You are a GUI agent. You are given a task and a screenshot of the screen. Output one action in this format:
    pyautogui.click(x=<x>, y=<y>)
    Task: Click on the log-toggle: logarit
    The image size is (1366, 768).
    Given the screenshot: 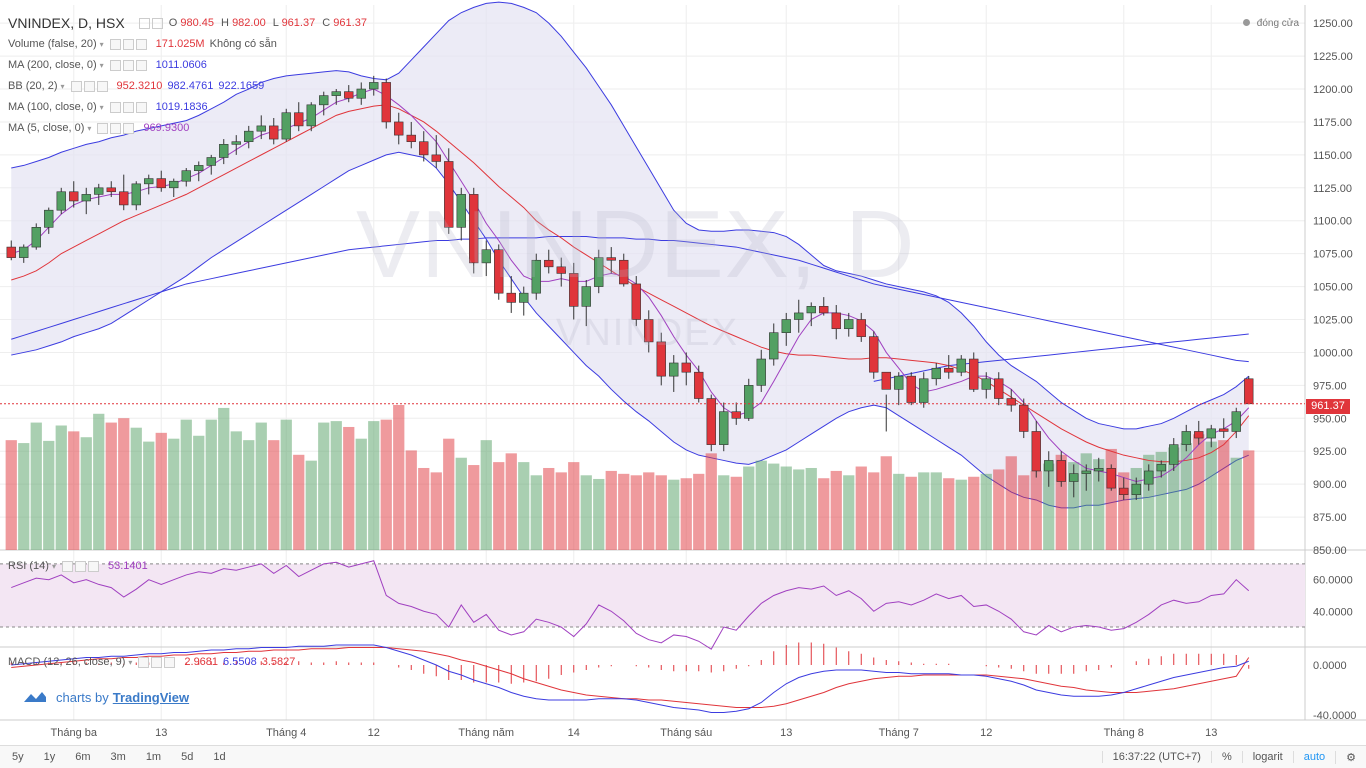 What is the action you would take?
    pyautogui.click(x=1267, y=757)
    